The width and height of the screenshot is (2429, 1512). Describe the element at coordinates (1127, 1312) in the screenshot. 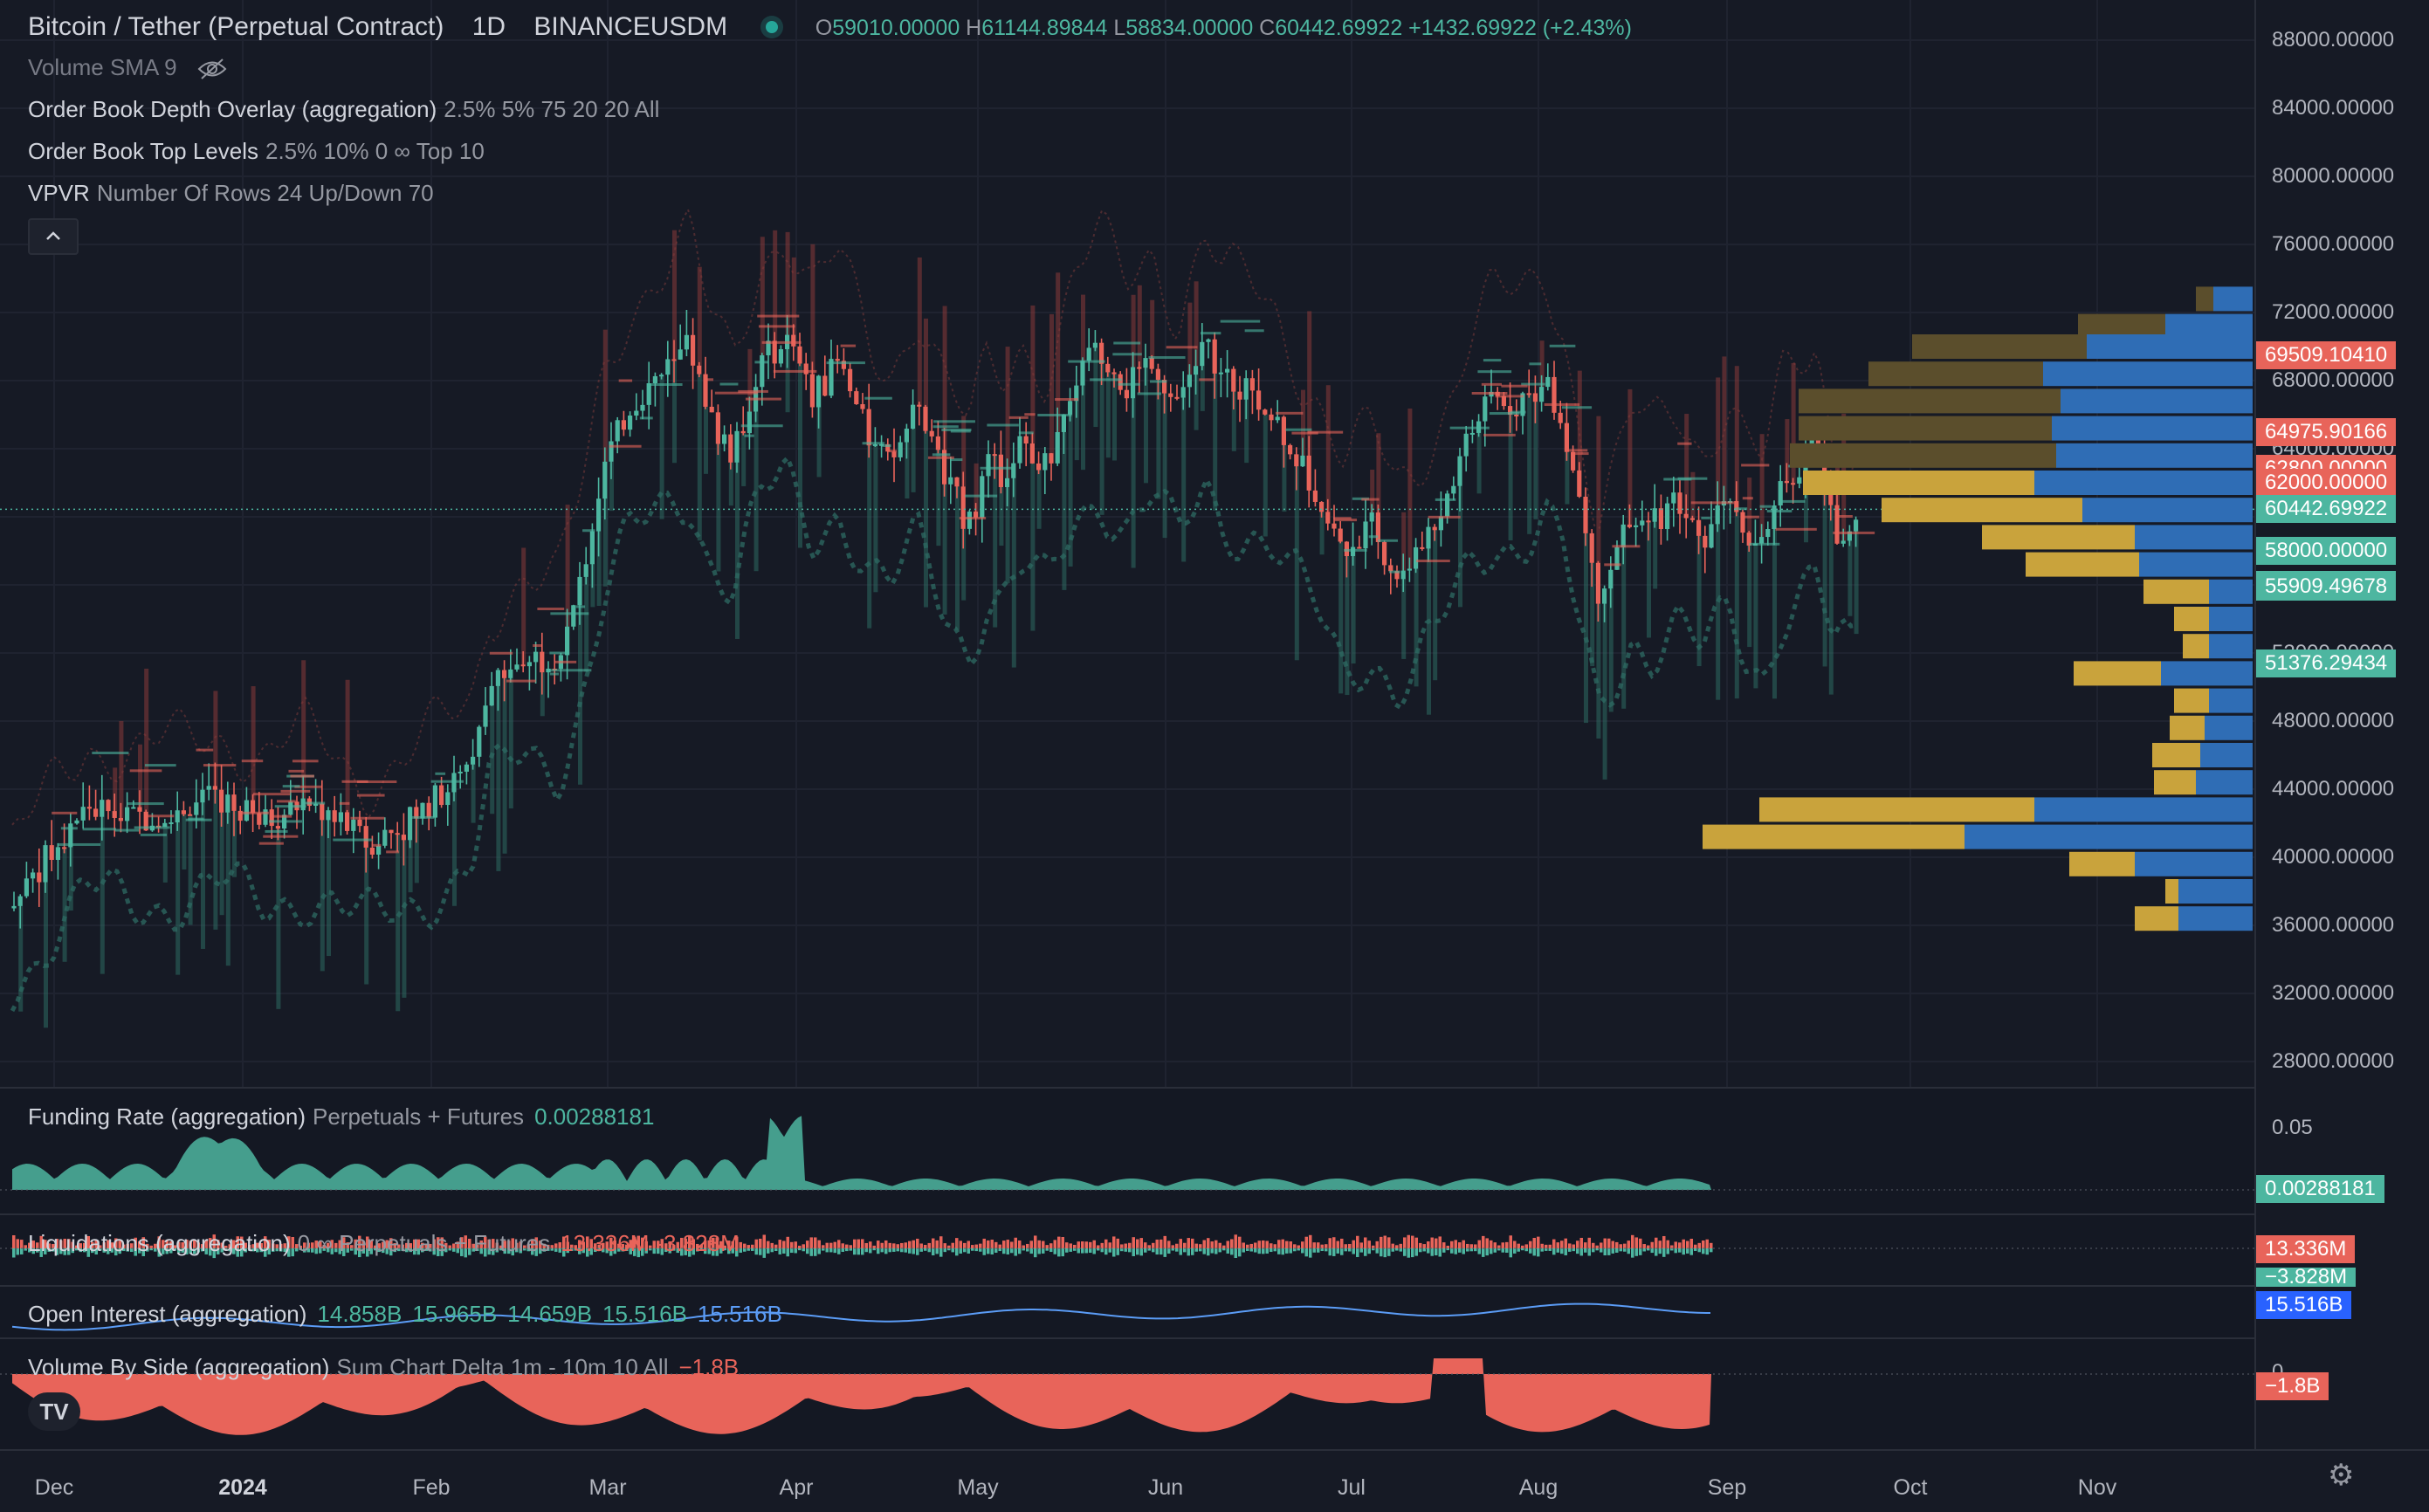

I see `open-interest-pane` at that location.